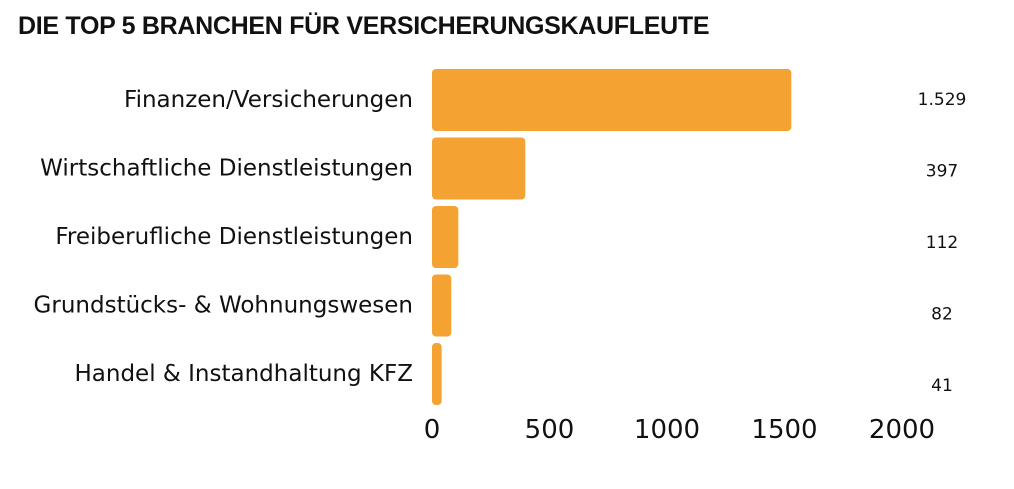 The height and width of the screenshot is (489, 1014). I want to click on value-label-freiberufliche-dienstleistungen: 112, so click(942, 243).